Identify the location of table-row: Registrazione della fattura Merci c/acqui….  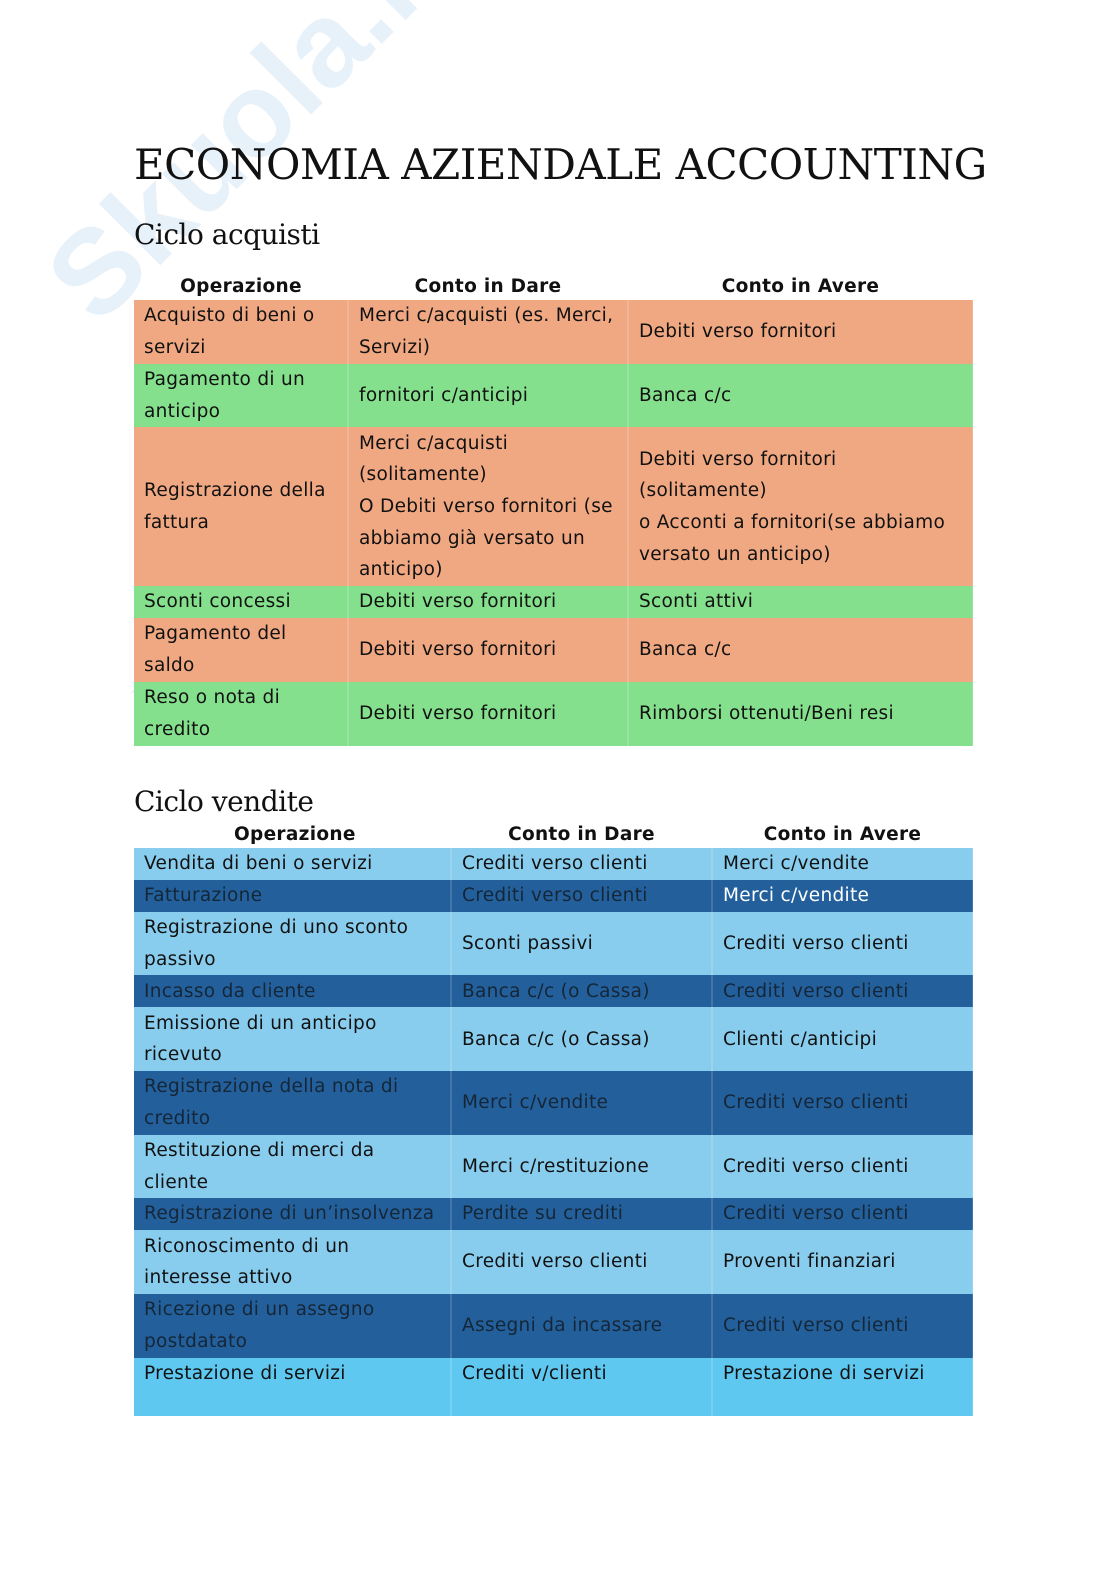
(554, 507).